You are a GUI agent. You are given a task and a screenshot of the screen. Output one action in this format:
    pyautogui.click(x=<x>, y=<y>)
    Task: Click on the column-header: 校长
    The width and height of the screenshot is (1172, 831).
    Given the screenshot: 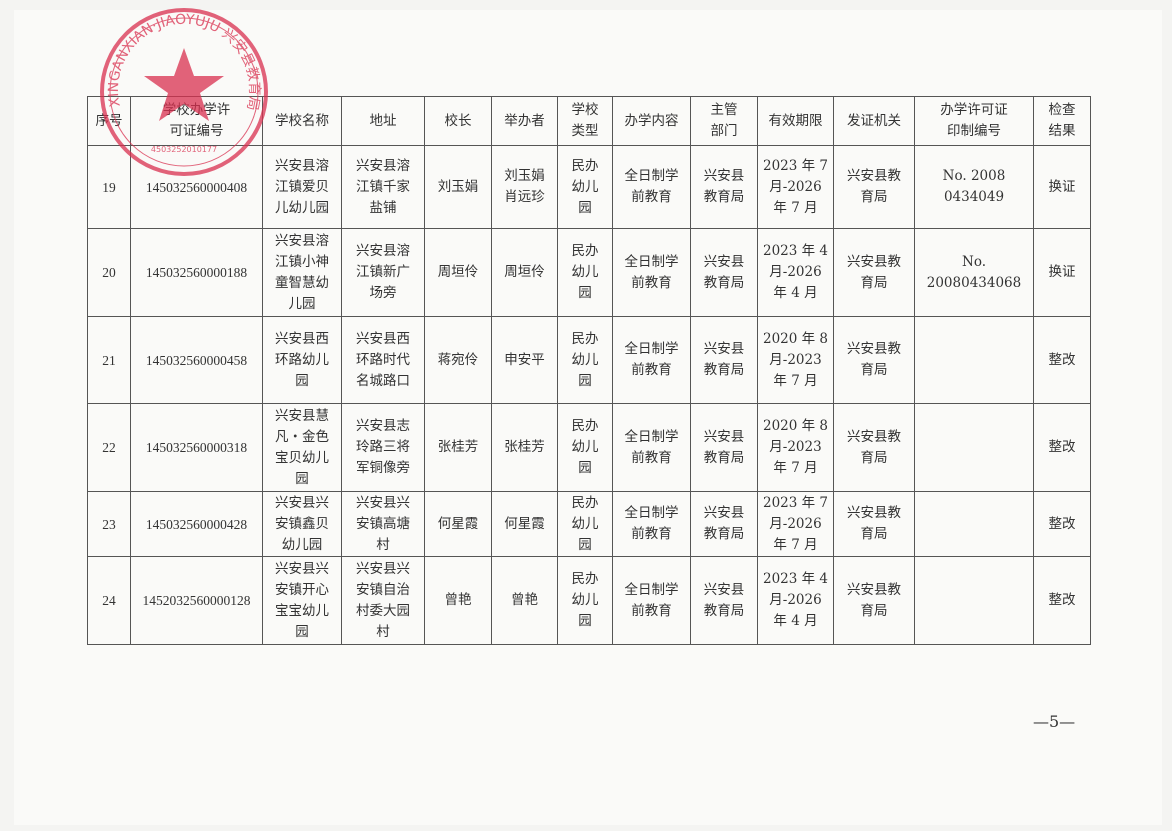 What is the action you would take?
    pyautogui.click(x=458, y=121)
    